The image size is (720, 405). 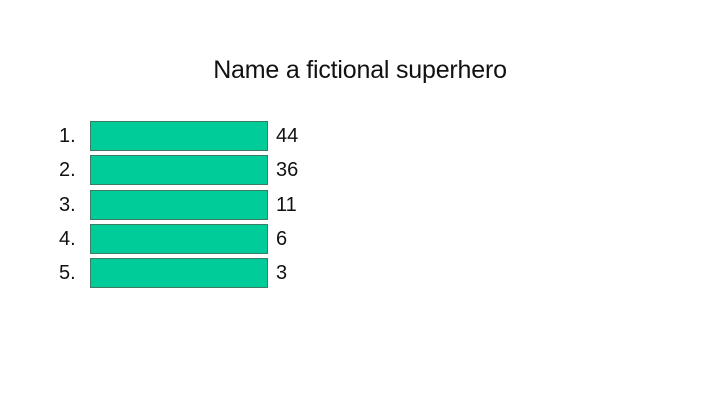 I want to click on answer-rank: 2., so click(x=67, y=170).